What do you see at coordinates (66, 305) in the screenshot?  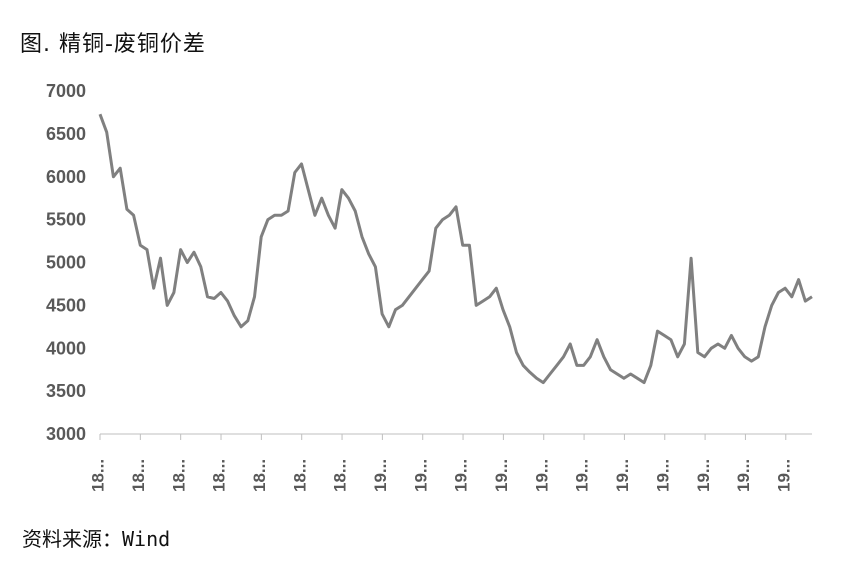 I see `y-tick-label: 4500` at bounding box center [66, 305].